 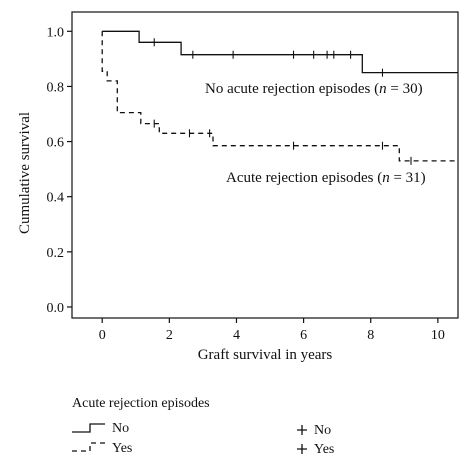 What do you see at coordinates (56, 143) in the screenshot?
I see `y-tick-label: 0.6` at bounding box center [56, 143].